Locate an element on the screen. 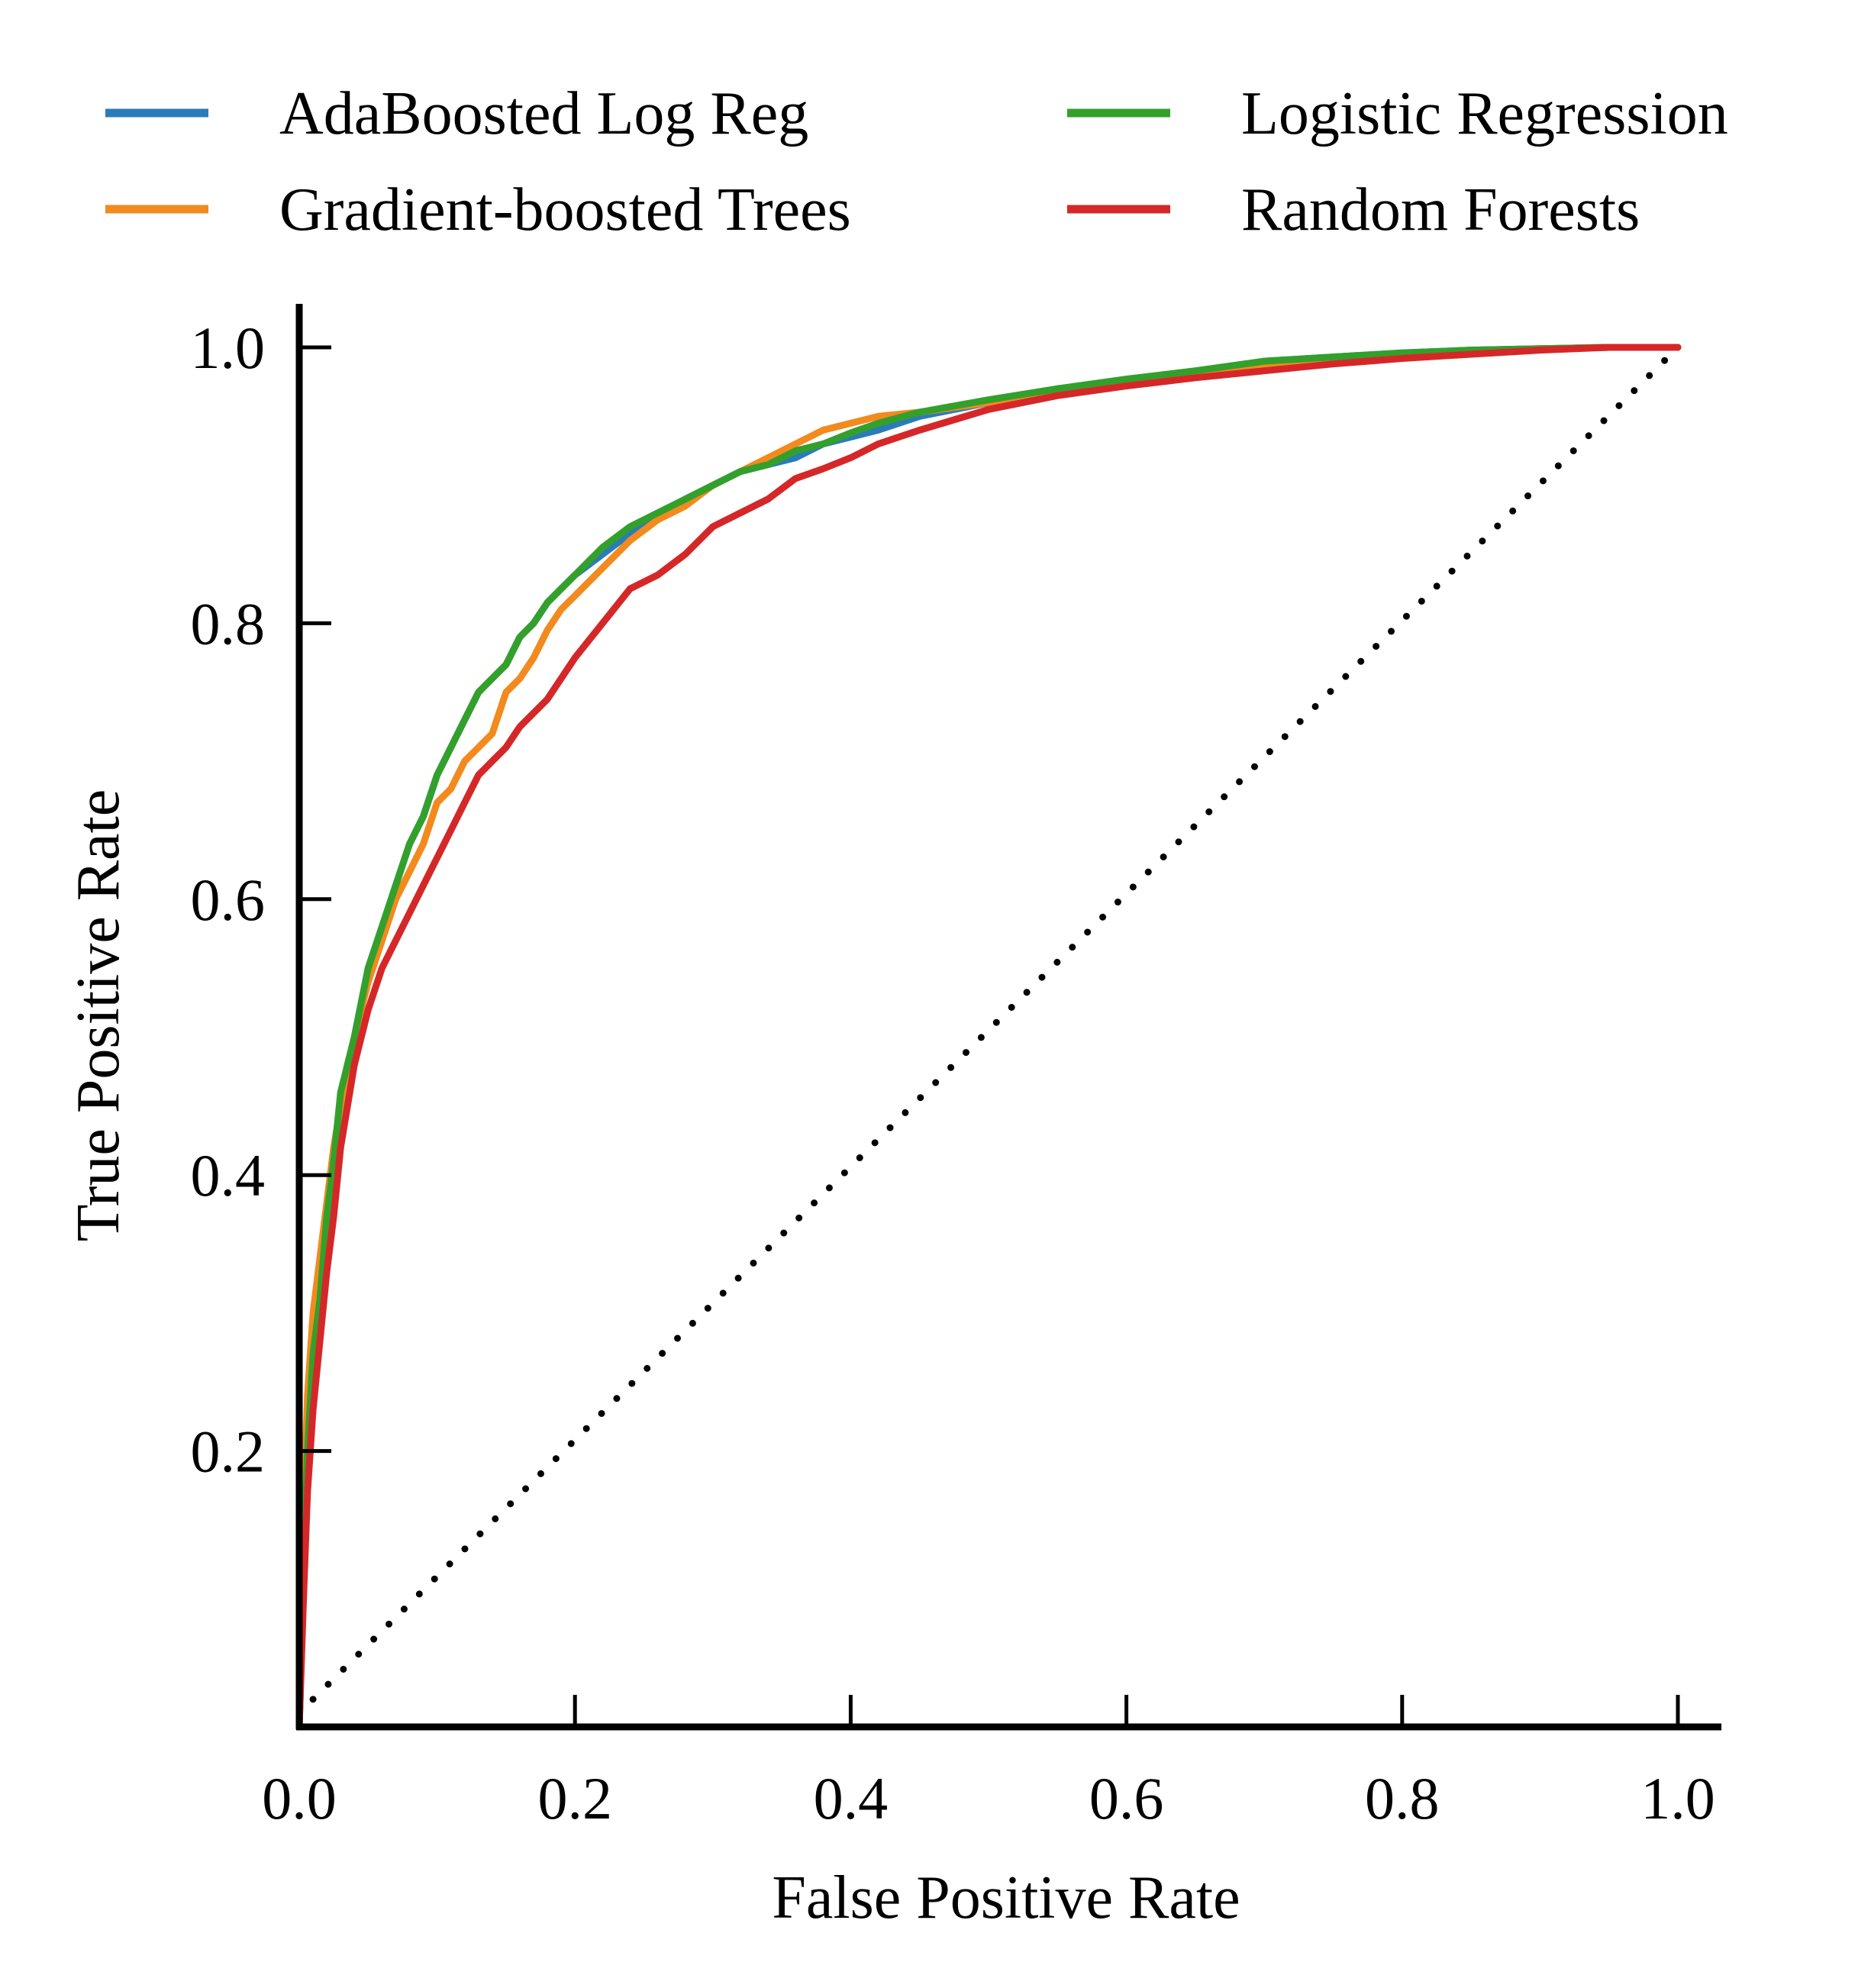 This screenshot has width=1871, height=1988. x-tick-label: 0.0 is located at coordinates (299, 1798).